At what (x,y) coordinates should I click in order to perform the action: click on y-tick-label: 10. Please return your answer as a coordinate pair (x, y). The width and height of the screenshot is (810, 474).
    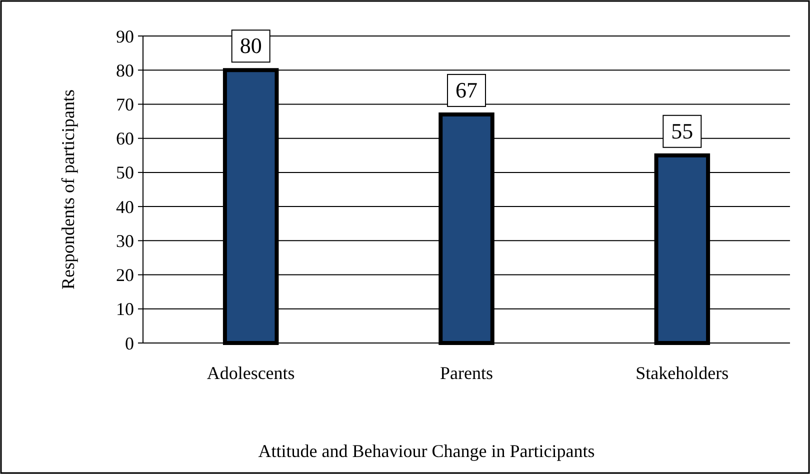
    Looking at the image, I should click on (125, 309).